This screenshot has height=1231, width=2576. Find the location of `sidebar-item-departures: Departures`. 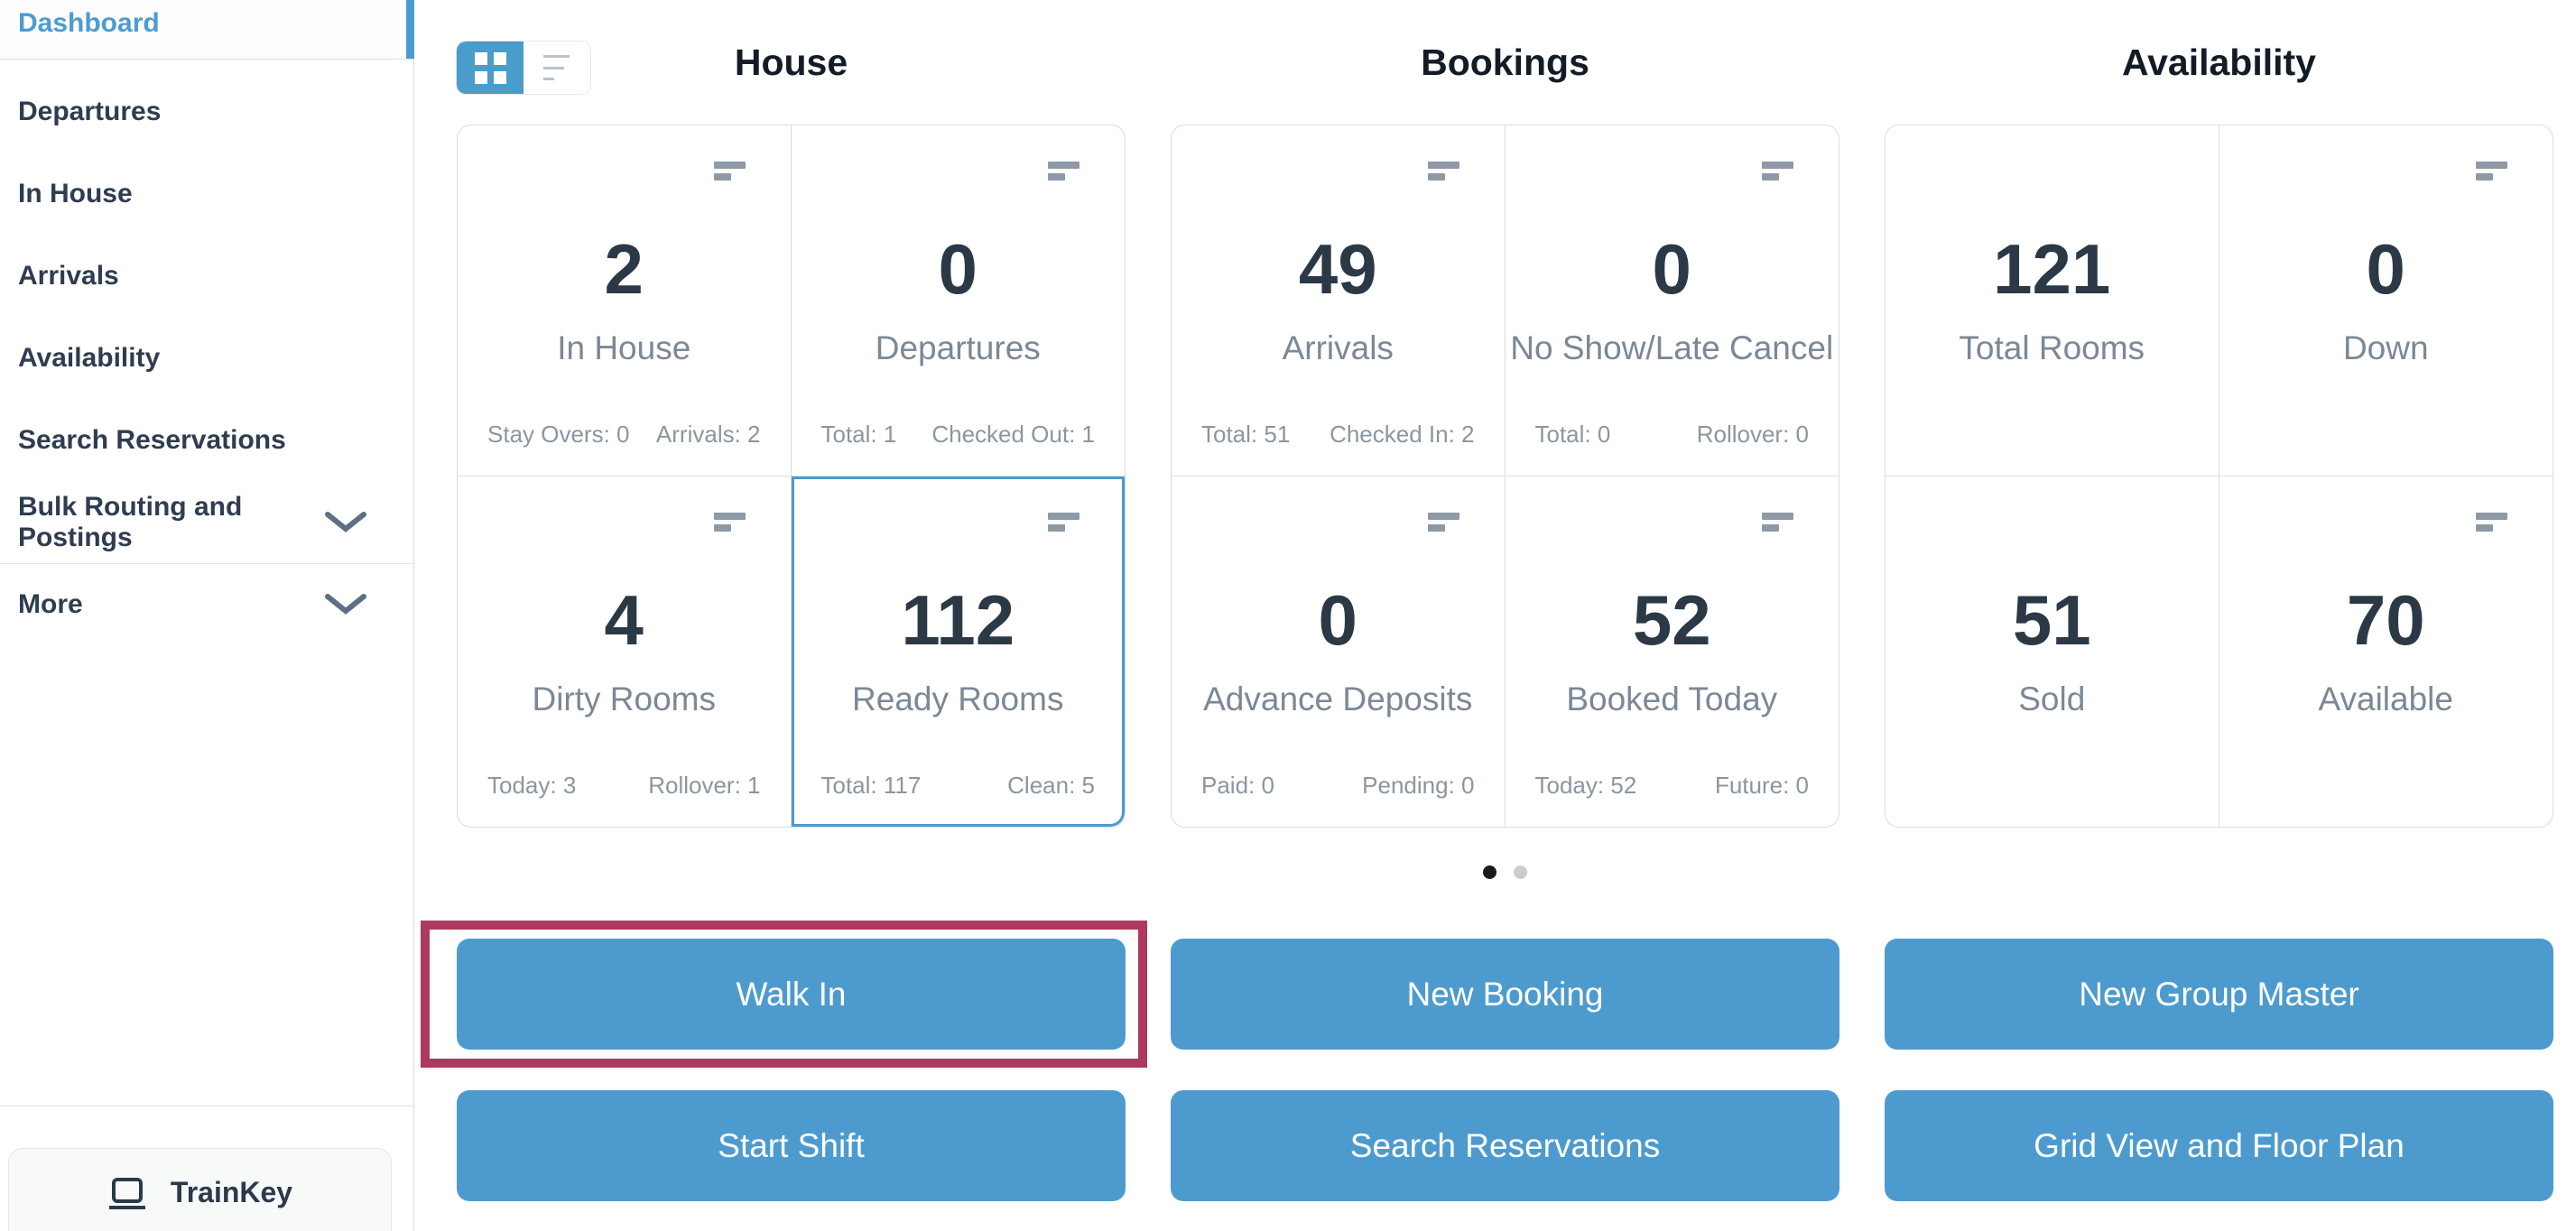

sidebar-item-departures: Departures is located at coordinates (206, 111).